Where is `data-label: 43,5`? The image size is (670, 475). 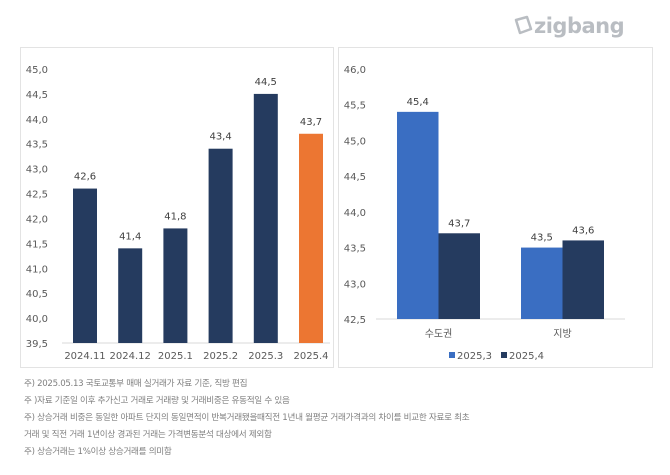 data-label: 43,5 is located at coordinates (542, 238).